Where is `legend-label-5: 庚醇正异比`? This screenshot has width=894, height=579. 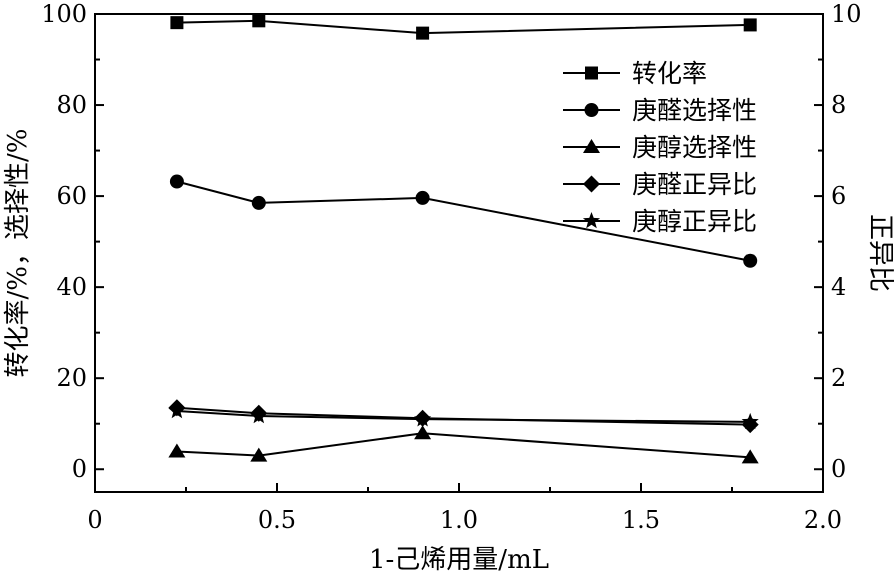 legend-label-5: 庚醇正异比 is located at coordinates (694, 221).